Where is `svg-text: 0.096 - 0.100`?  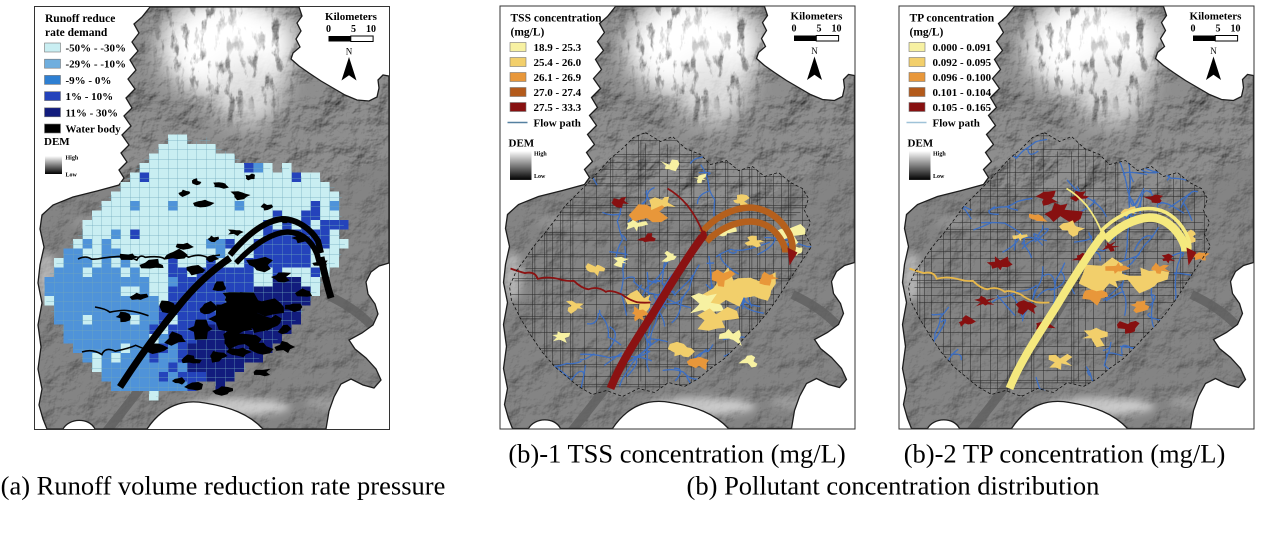
svg-text: 0.096 - 0.100 is located at coordinates (962, 78).